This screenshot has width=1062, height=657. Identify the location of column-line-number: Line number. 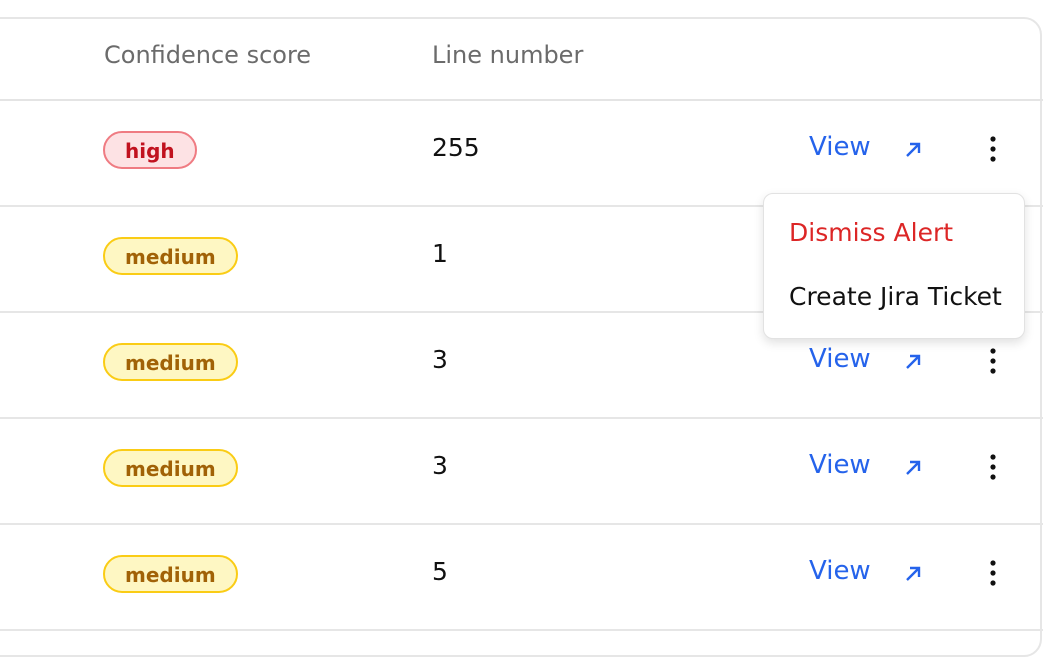
(508, 55).